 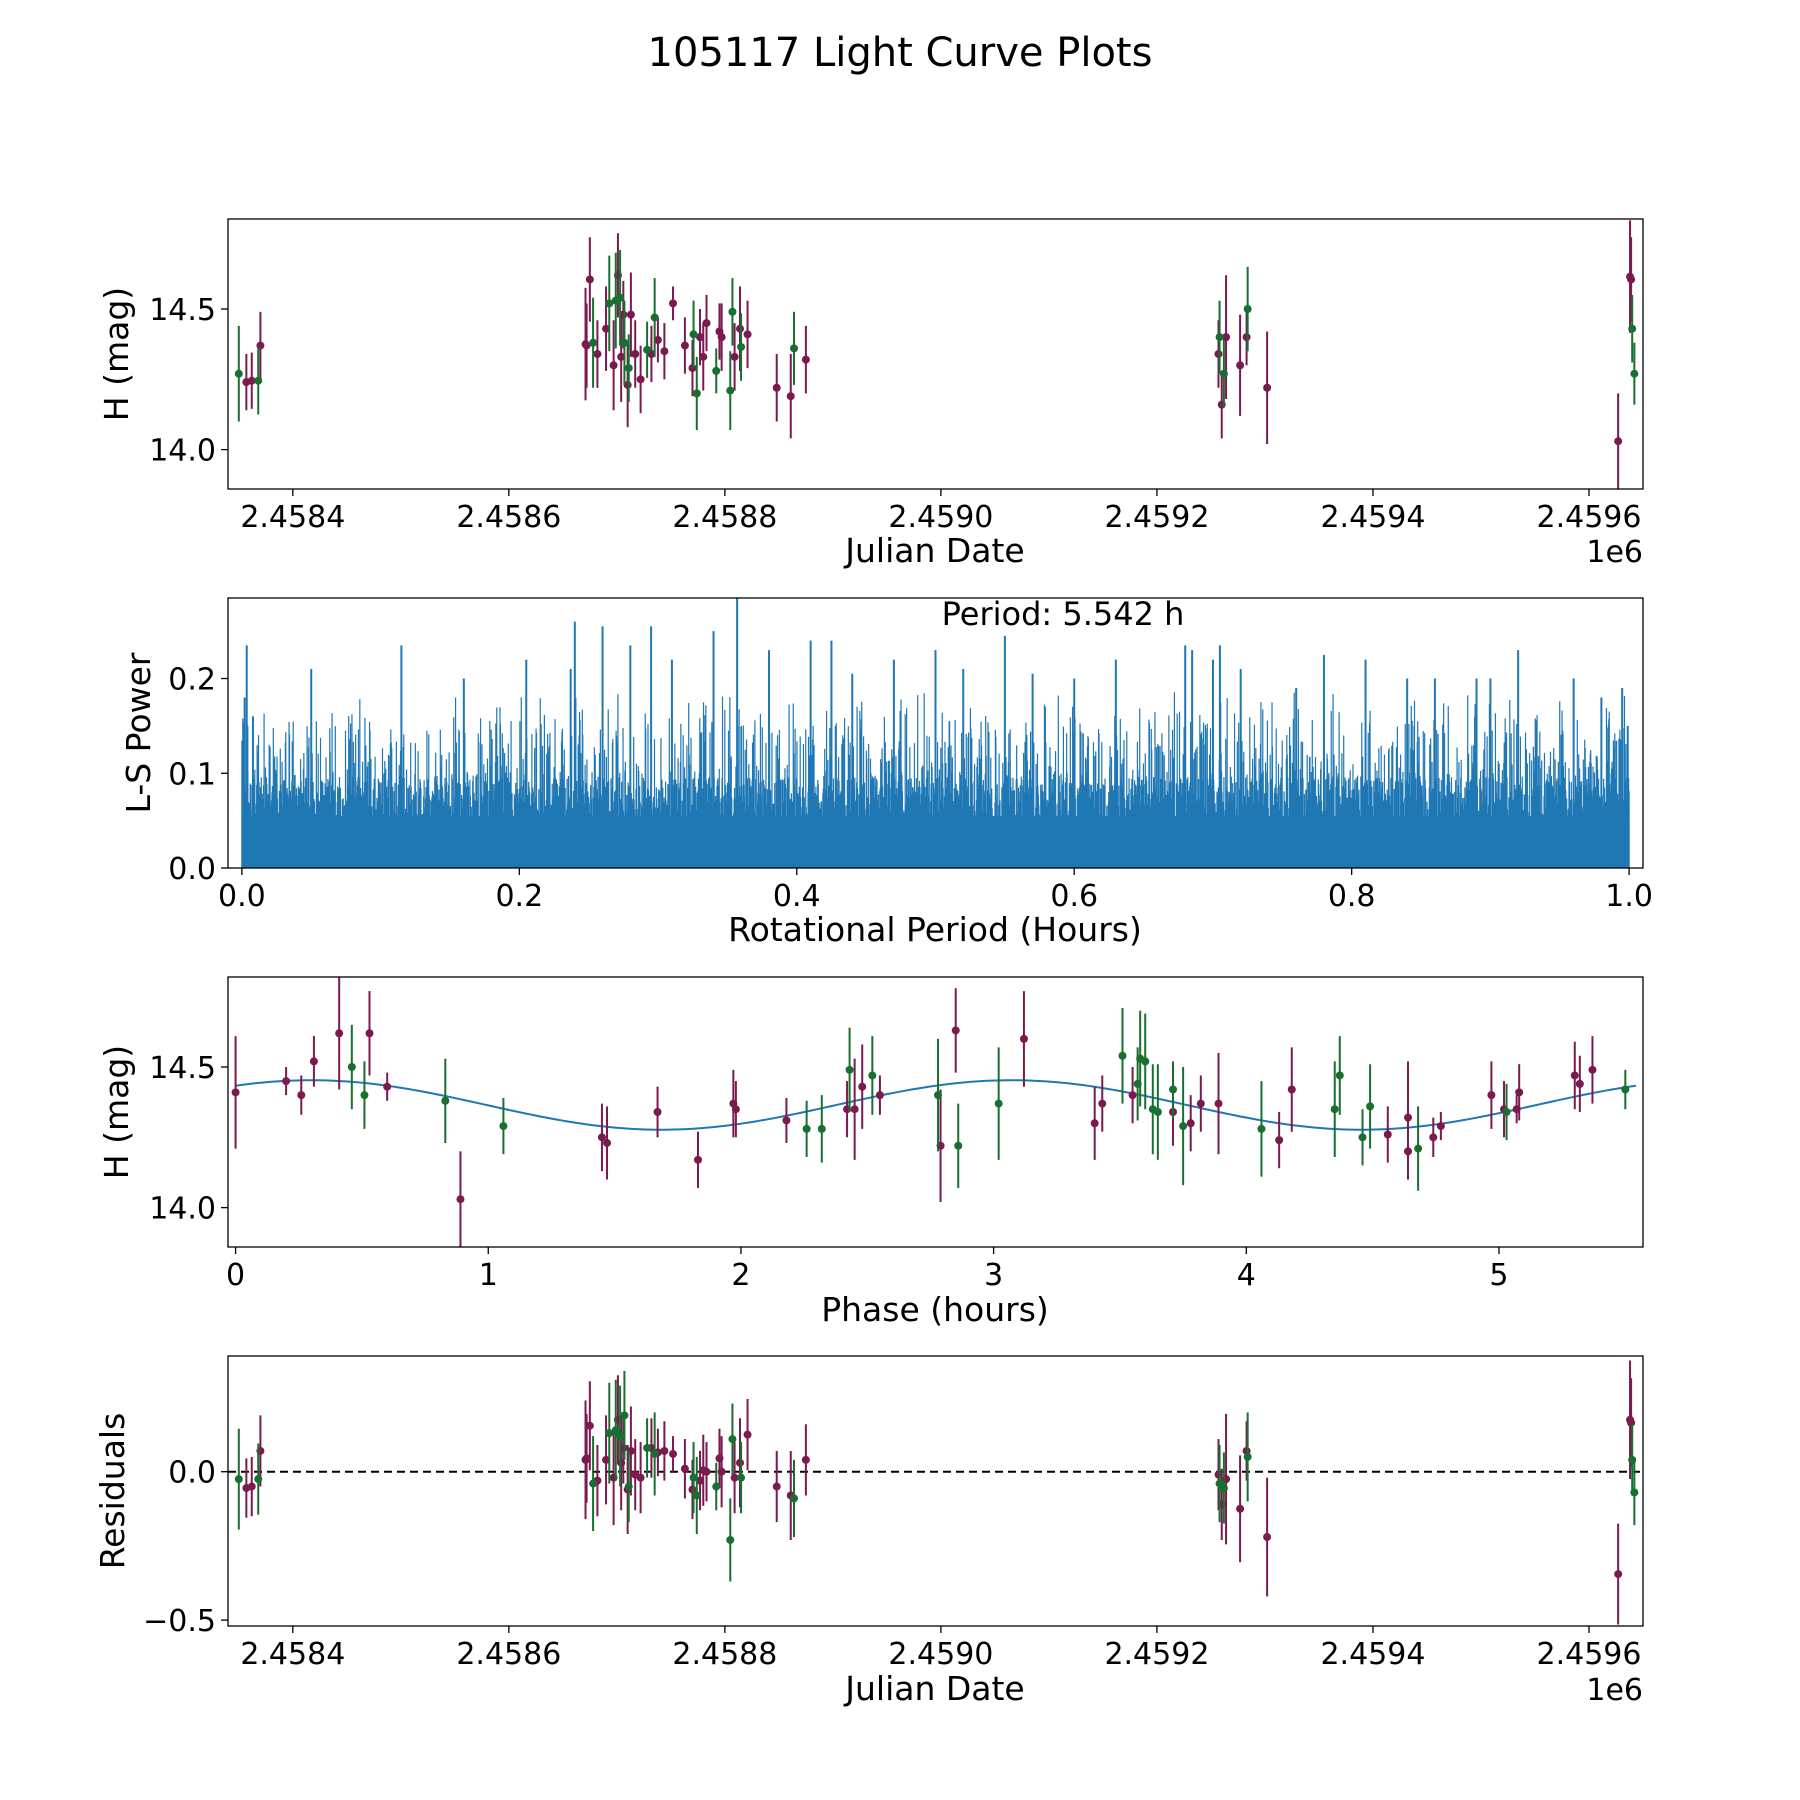 What do you see at coordinates (182, 1068) in the screenshot?
I see `phased-ytick-label: 14.5` at bounding box center [182, 1068].